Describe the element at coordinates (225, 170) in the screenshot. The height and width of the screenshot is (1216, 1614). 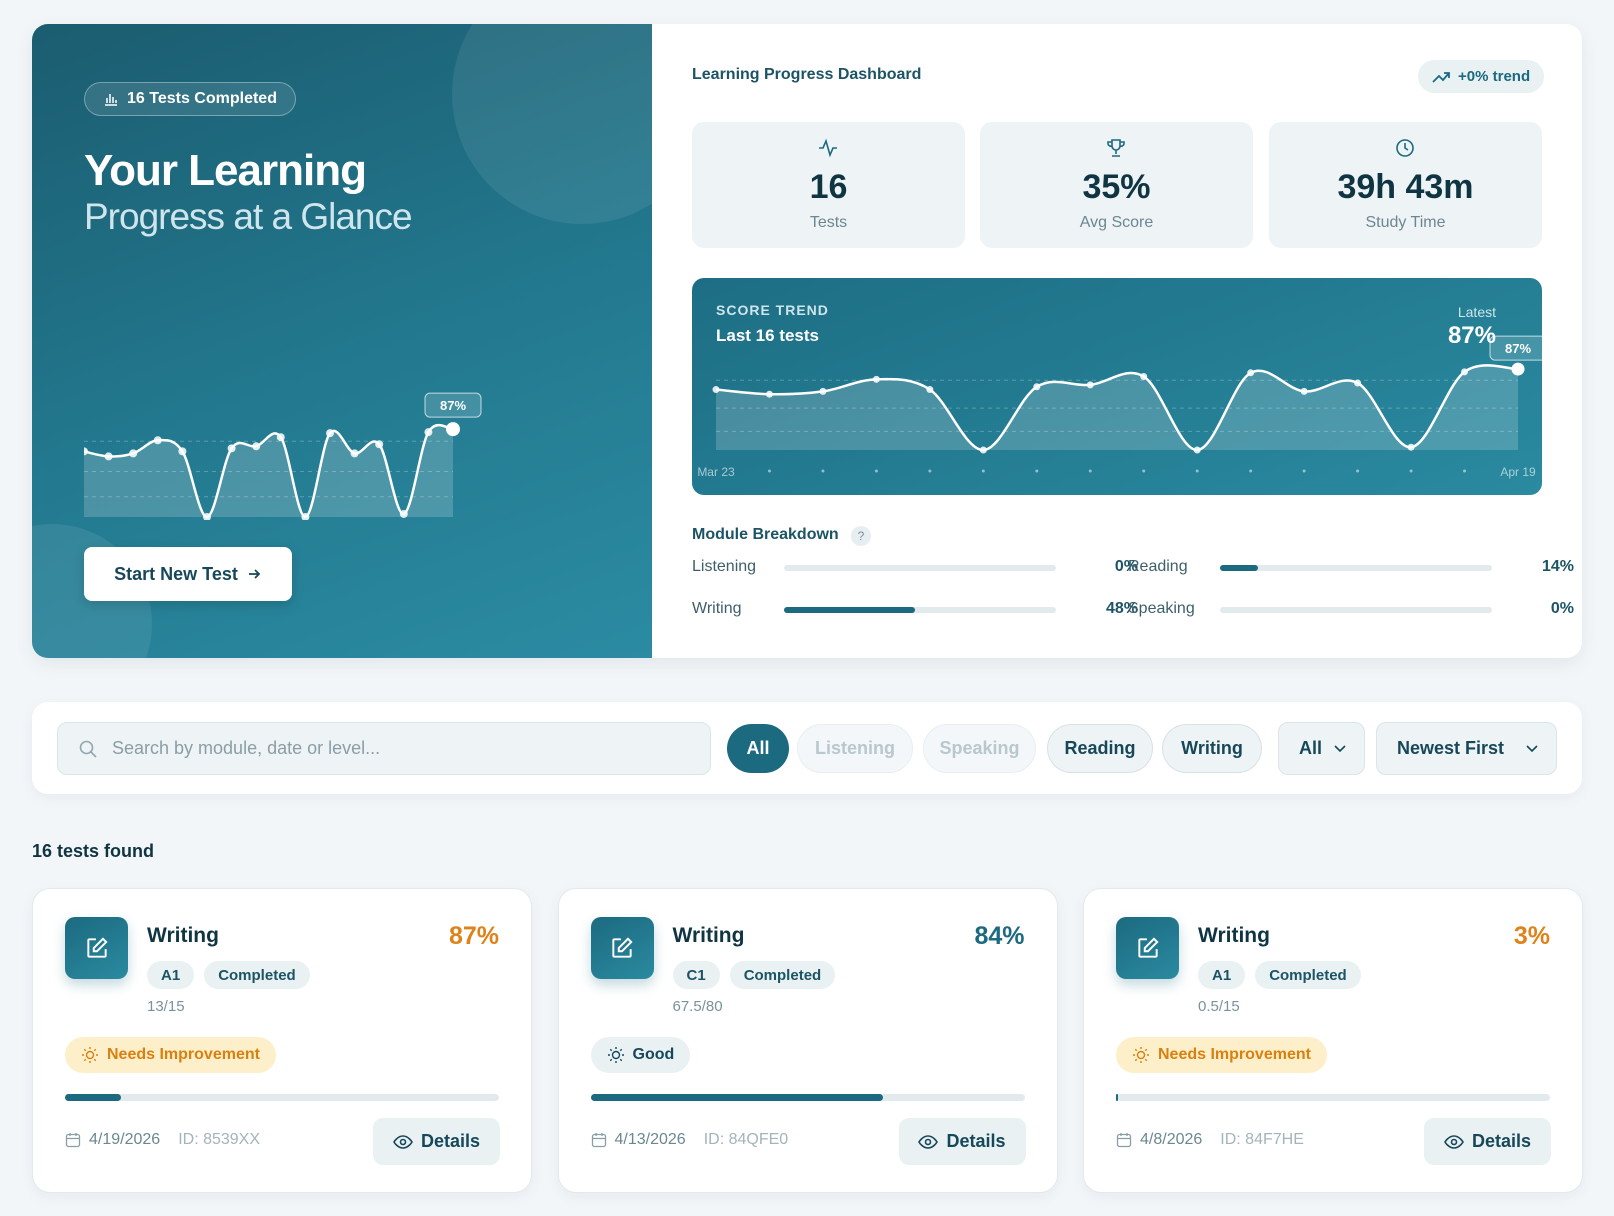
I see `hero-title: Your Learning` at that location.